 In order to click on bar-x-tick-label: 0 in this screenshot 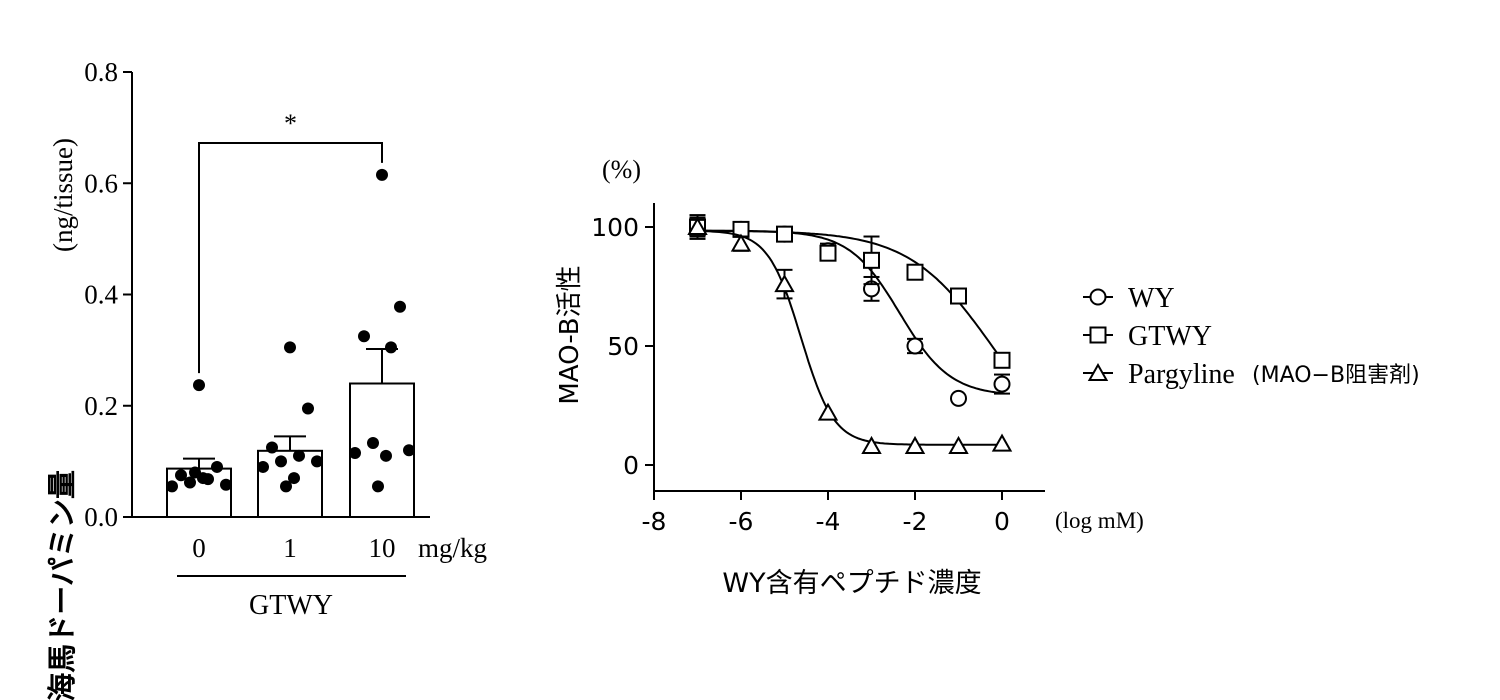, I will do `click(199, 548)`.